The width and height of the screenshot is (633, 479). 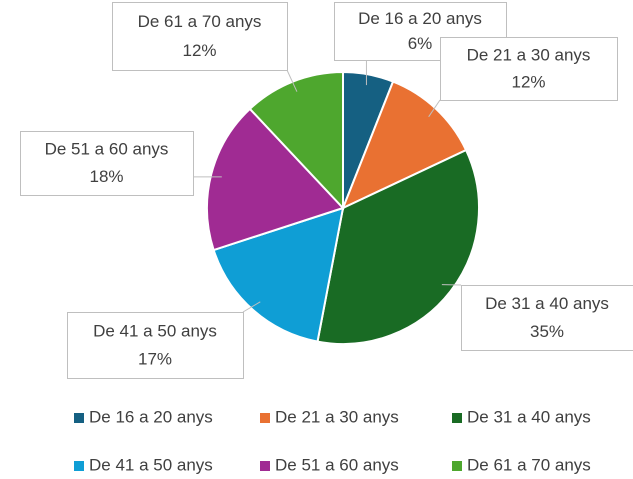 I want to click on legend-label: De 31 a 40 anys, so click(x=529, y=416).